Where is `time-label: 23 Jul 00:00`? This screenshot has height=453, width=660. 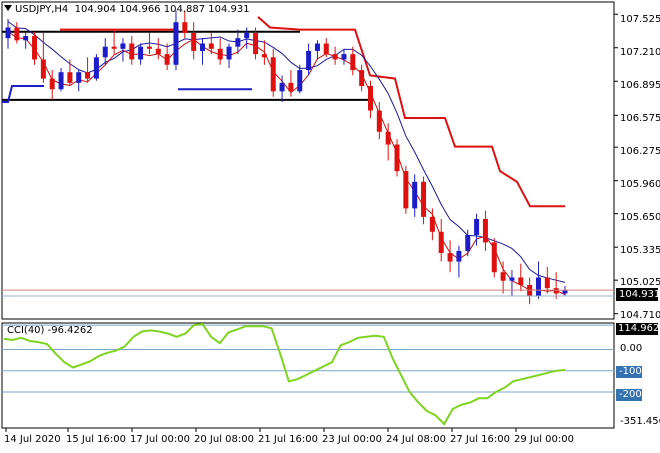
time-label: 23 Jul 00:00 is located at coordinates (352, 439).